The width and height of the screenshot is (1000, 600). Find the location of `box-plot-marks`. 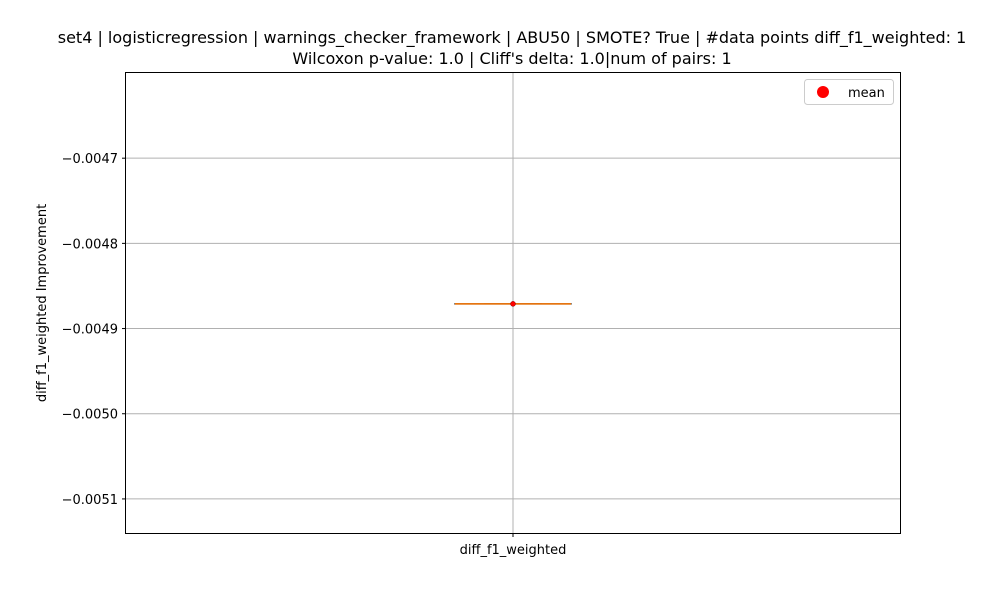

box-plot-marks is located at coordinates (513, 304).